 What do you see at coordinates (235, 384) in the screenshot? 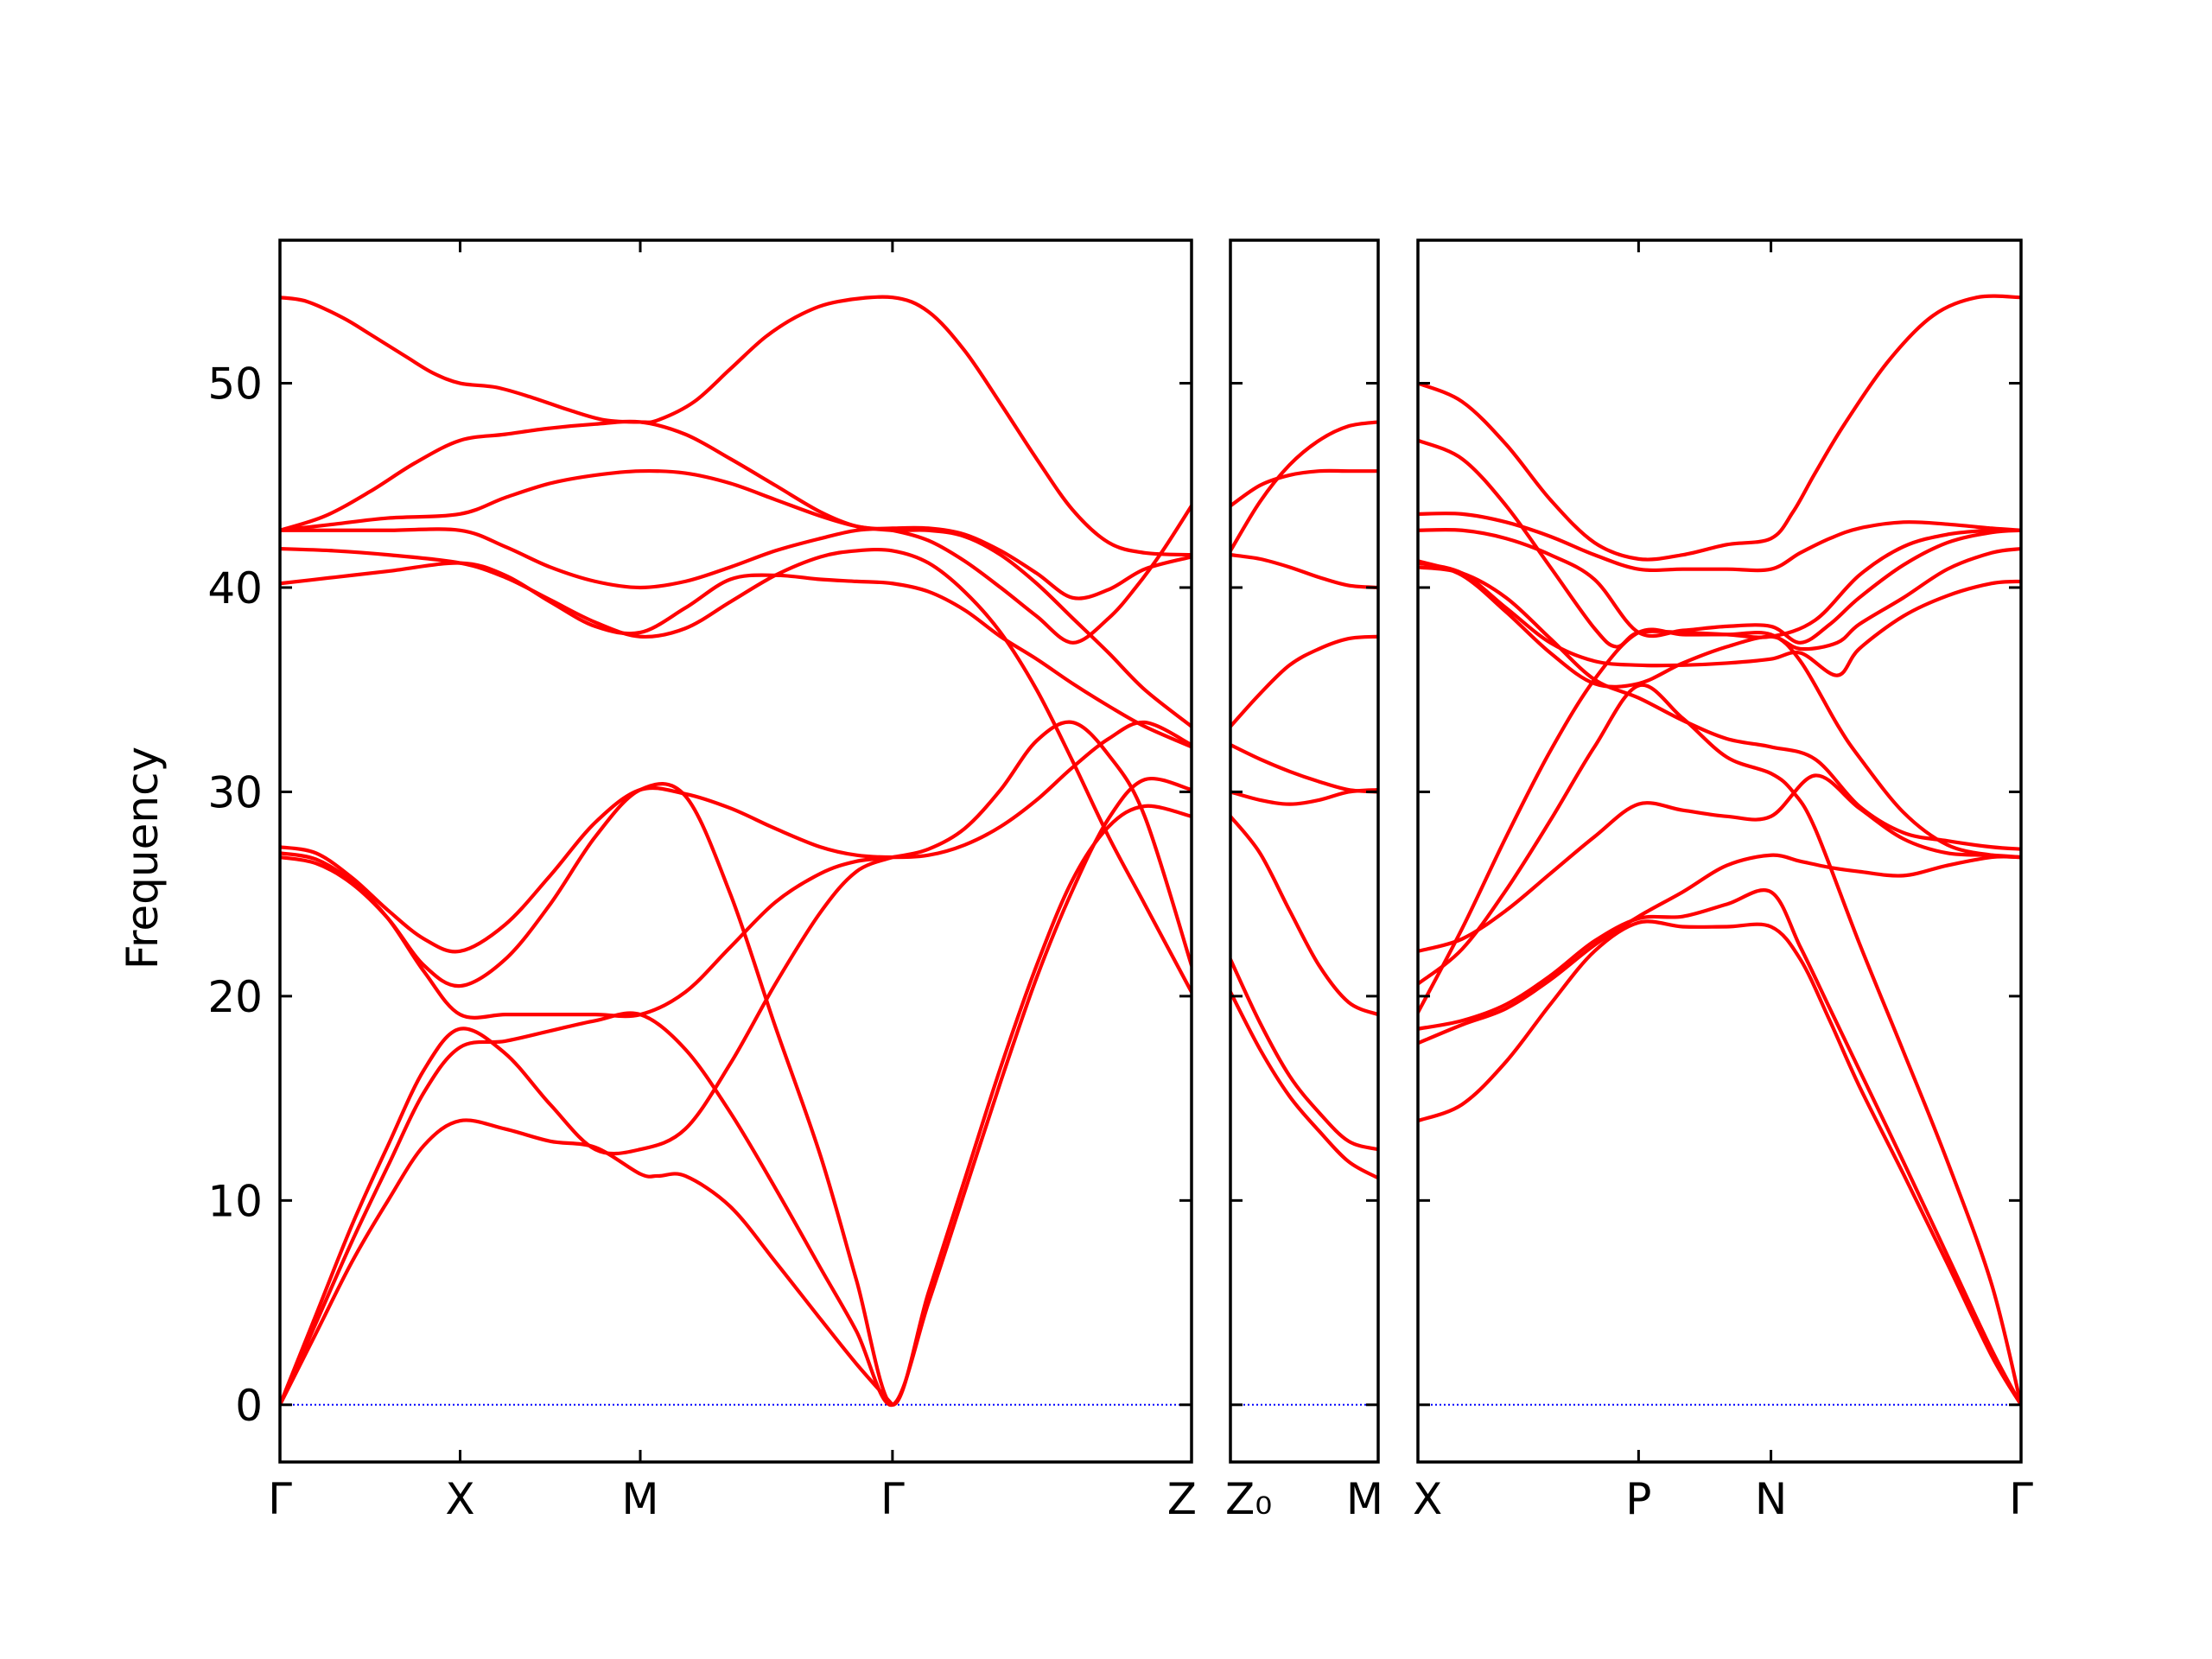
I see `y-tick-label: 50` at bounding box center [235, 384].